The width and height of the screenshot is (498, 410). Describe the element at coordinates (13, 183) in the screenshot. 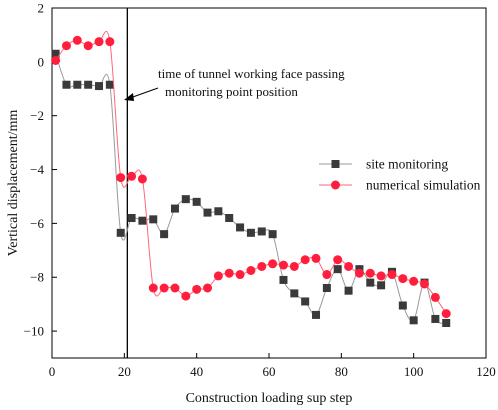

I see `y-axis-label: Vertical displacement/mm` at that location.